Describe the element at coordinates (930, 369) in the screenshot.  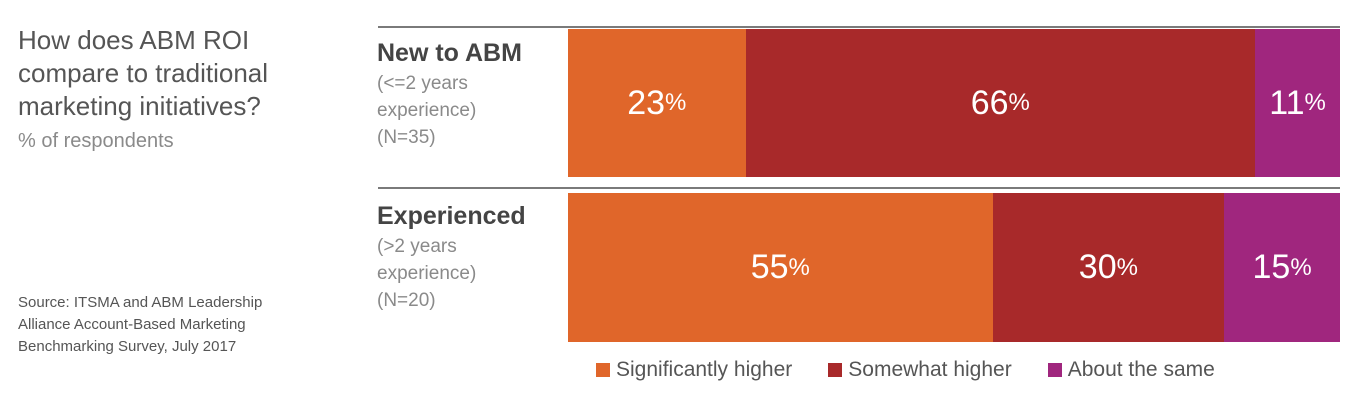
I see `legend-label: Somewhat higher` at that location.